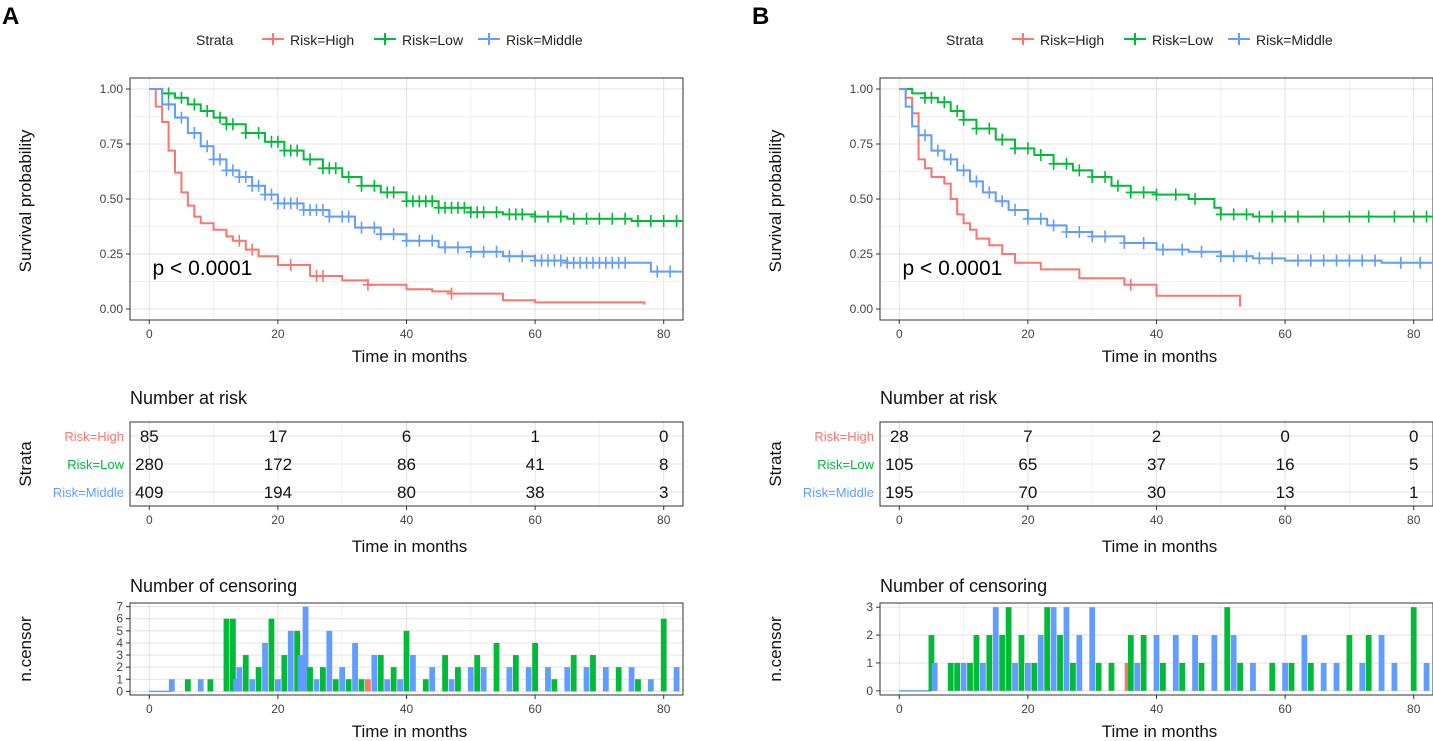 The height and width of the screenshot is (741, 1433). Describe the element at coordinates (10, 16) in the screenshot. I see `panel-letter: A` at that location.